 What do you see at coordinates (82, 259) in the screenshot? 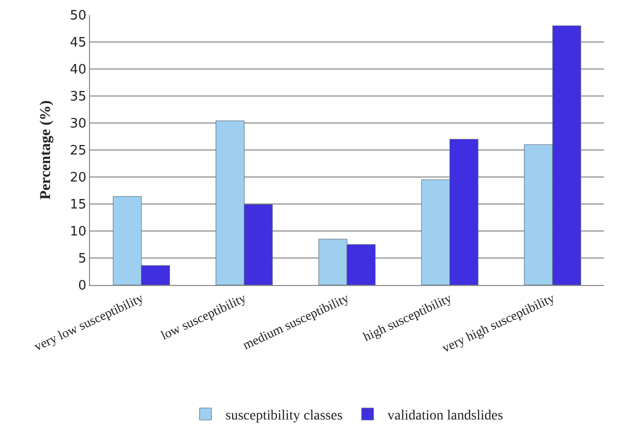
I see `y-tick-label: 5` at bounding box center [82, 259].